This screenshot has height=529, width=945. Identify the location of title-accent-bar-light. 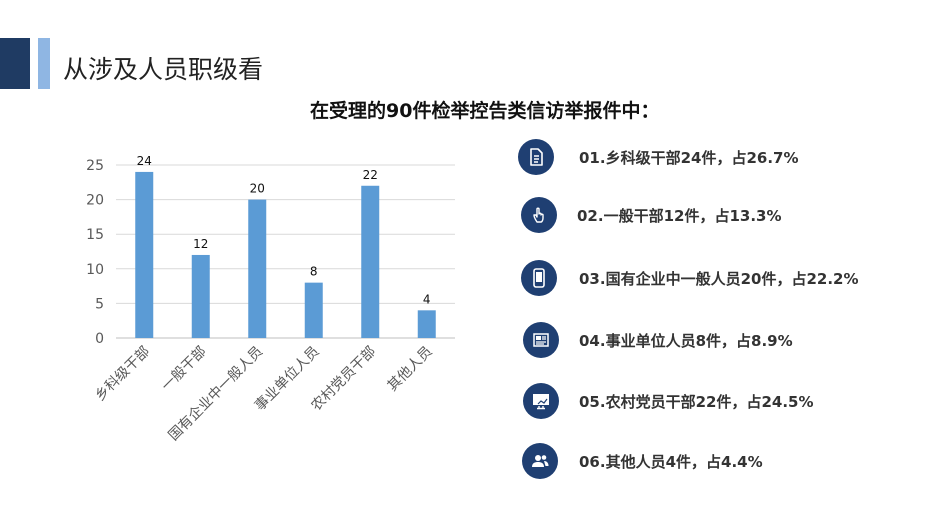
(44, 63).